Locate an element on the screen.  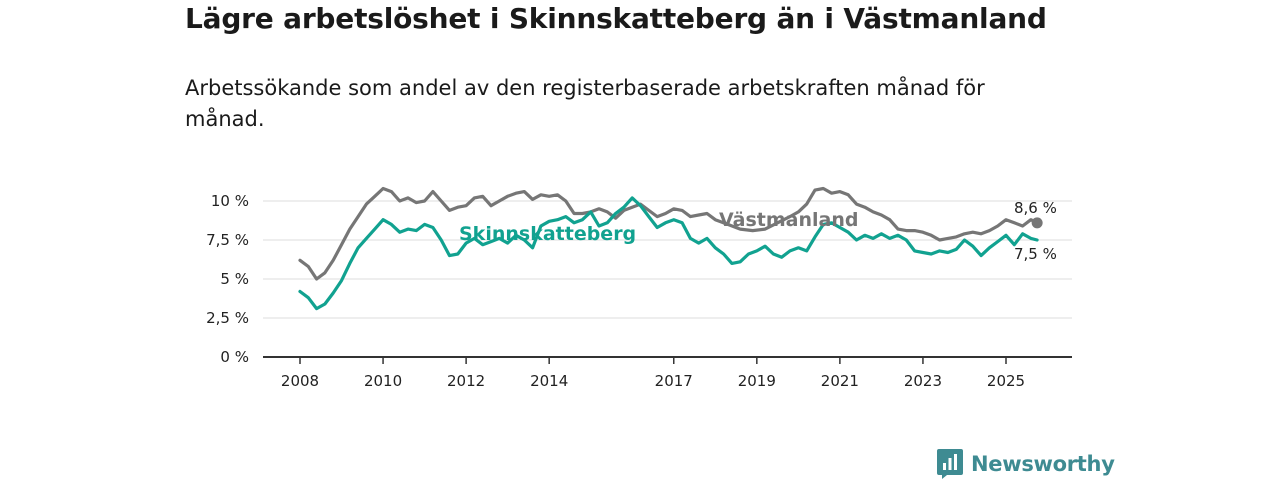
end-label-vastmanland: 8,6 % is located at coordinates (1035, 208).